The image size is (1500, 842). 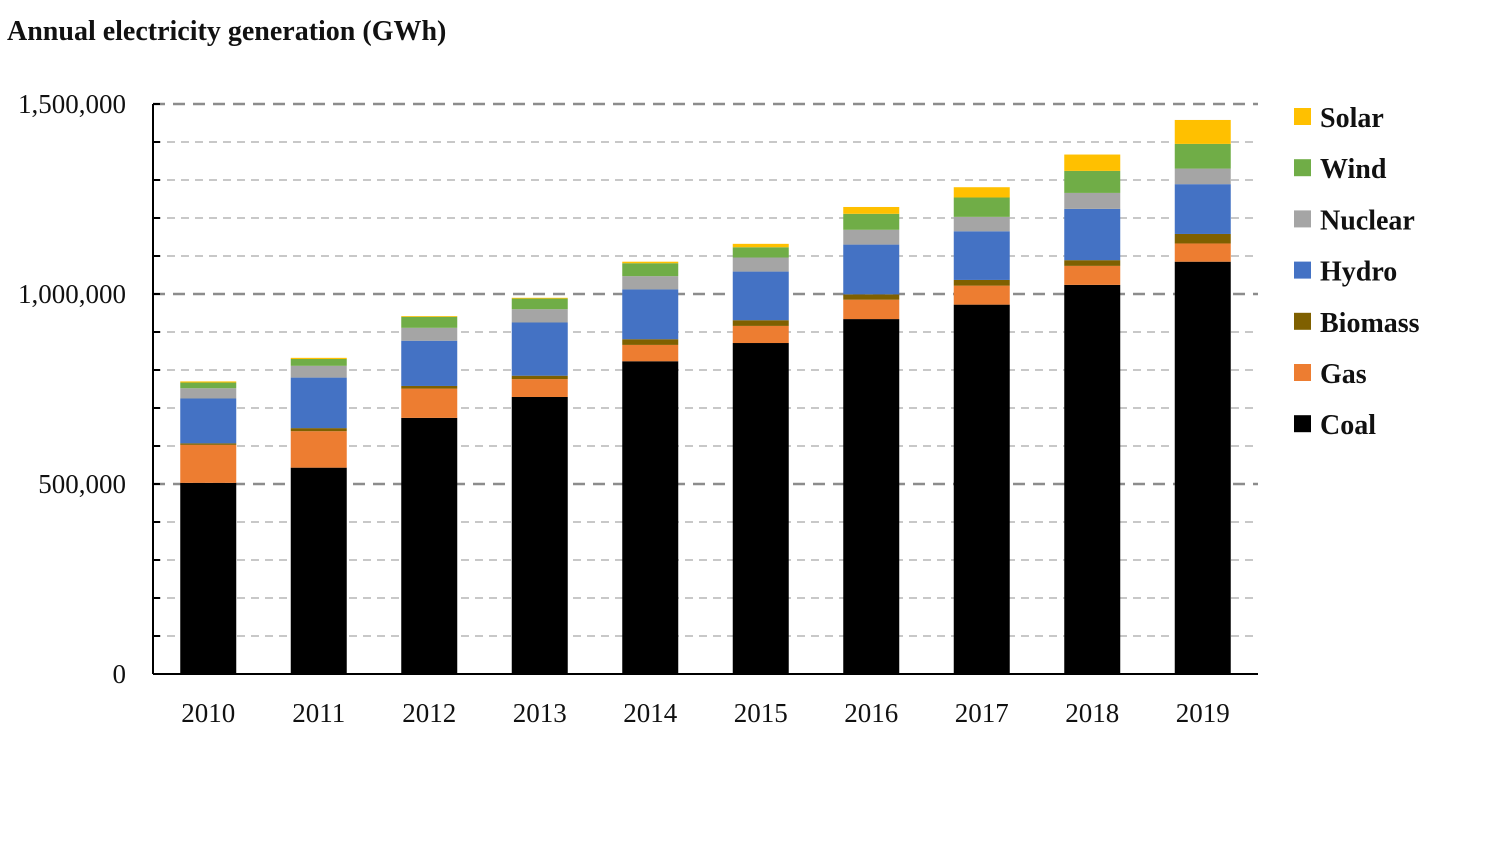 I want to click on bar-solar-2012, so click(x=429, y=316).